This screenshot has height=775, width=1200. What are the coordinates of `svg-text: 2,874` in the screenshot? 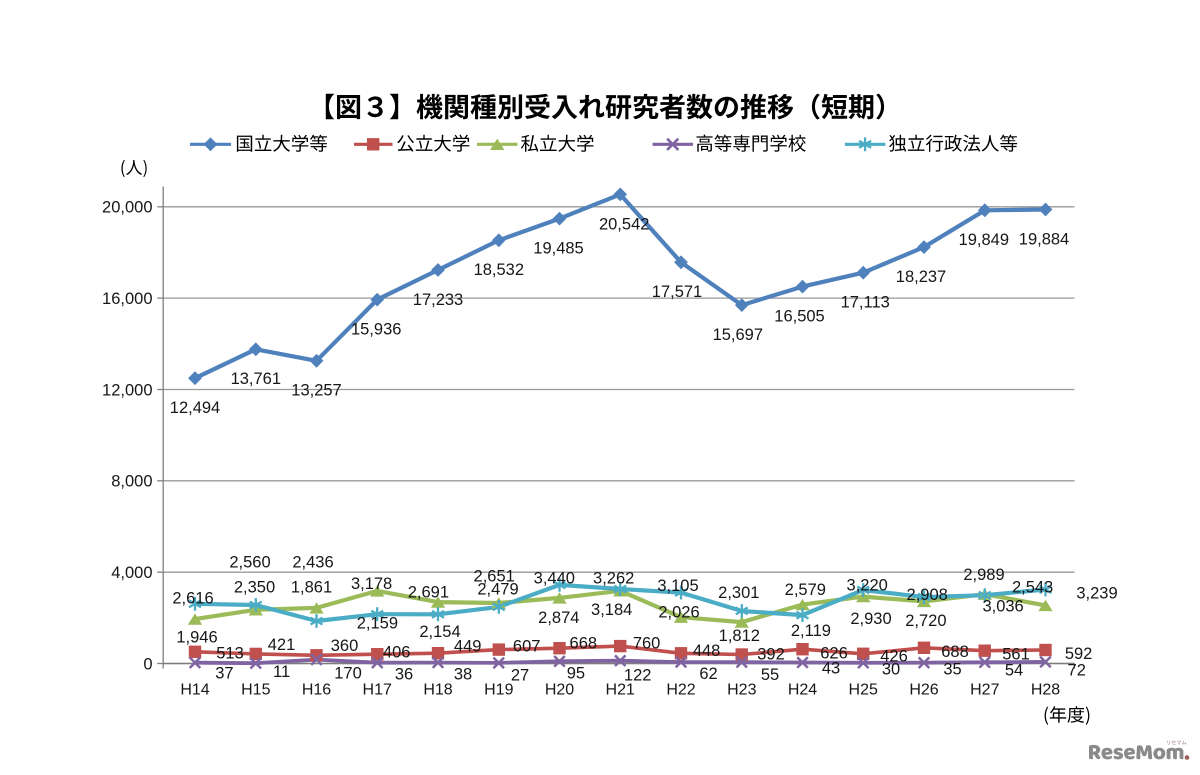 It's located at (558, 618).